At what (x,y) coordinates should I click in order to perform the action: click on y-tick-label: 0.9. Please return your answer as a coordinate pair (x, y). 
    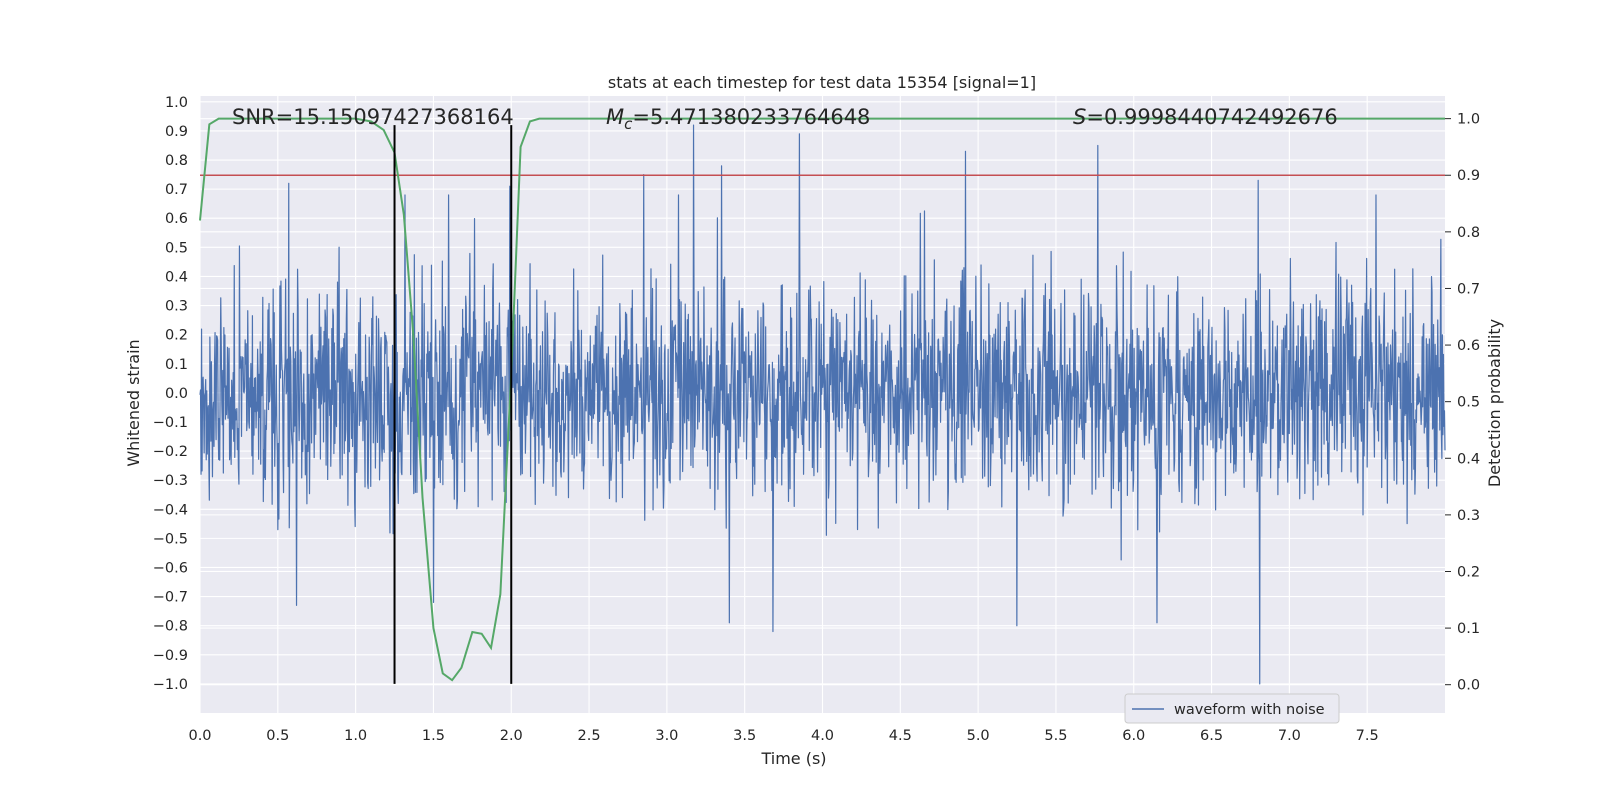
    Looking at the image, I should click on (176, 132).